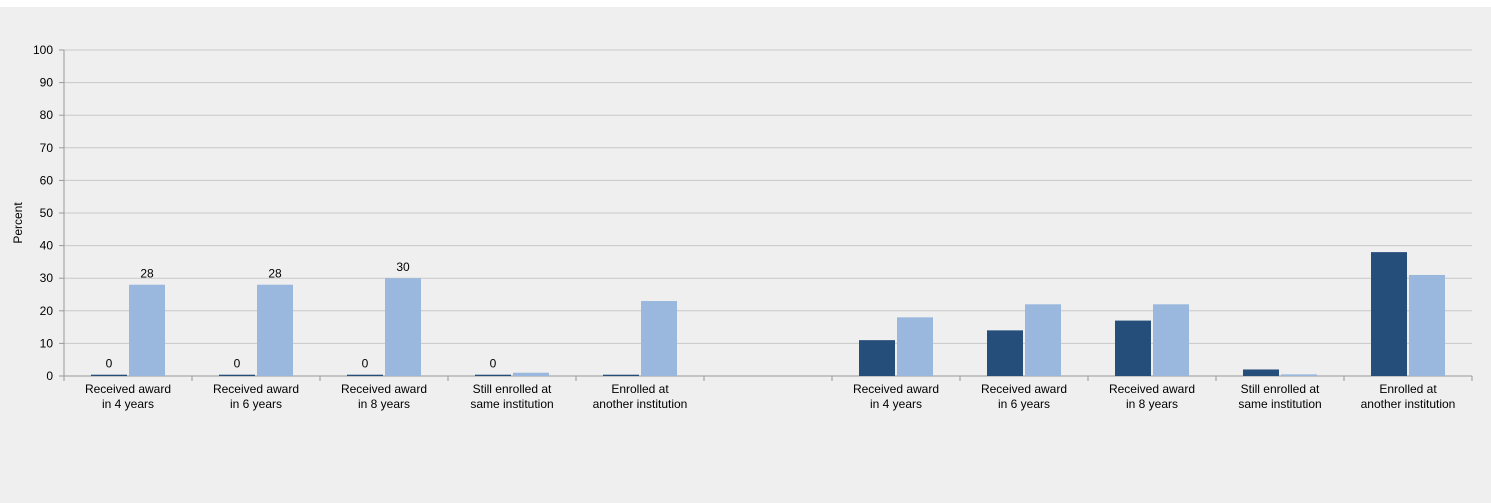 This screenshot has width=1491, height=503. Describe the element at coordinates (47, 278) in the screenshot. I see `y-tick-label: 30` at that location.